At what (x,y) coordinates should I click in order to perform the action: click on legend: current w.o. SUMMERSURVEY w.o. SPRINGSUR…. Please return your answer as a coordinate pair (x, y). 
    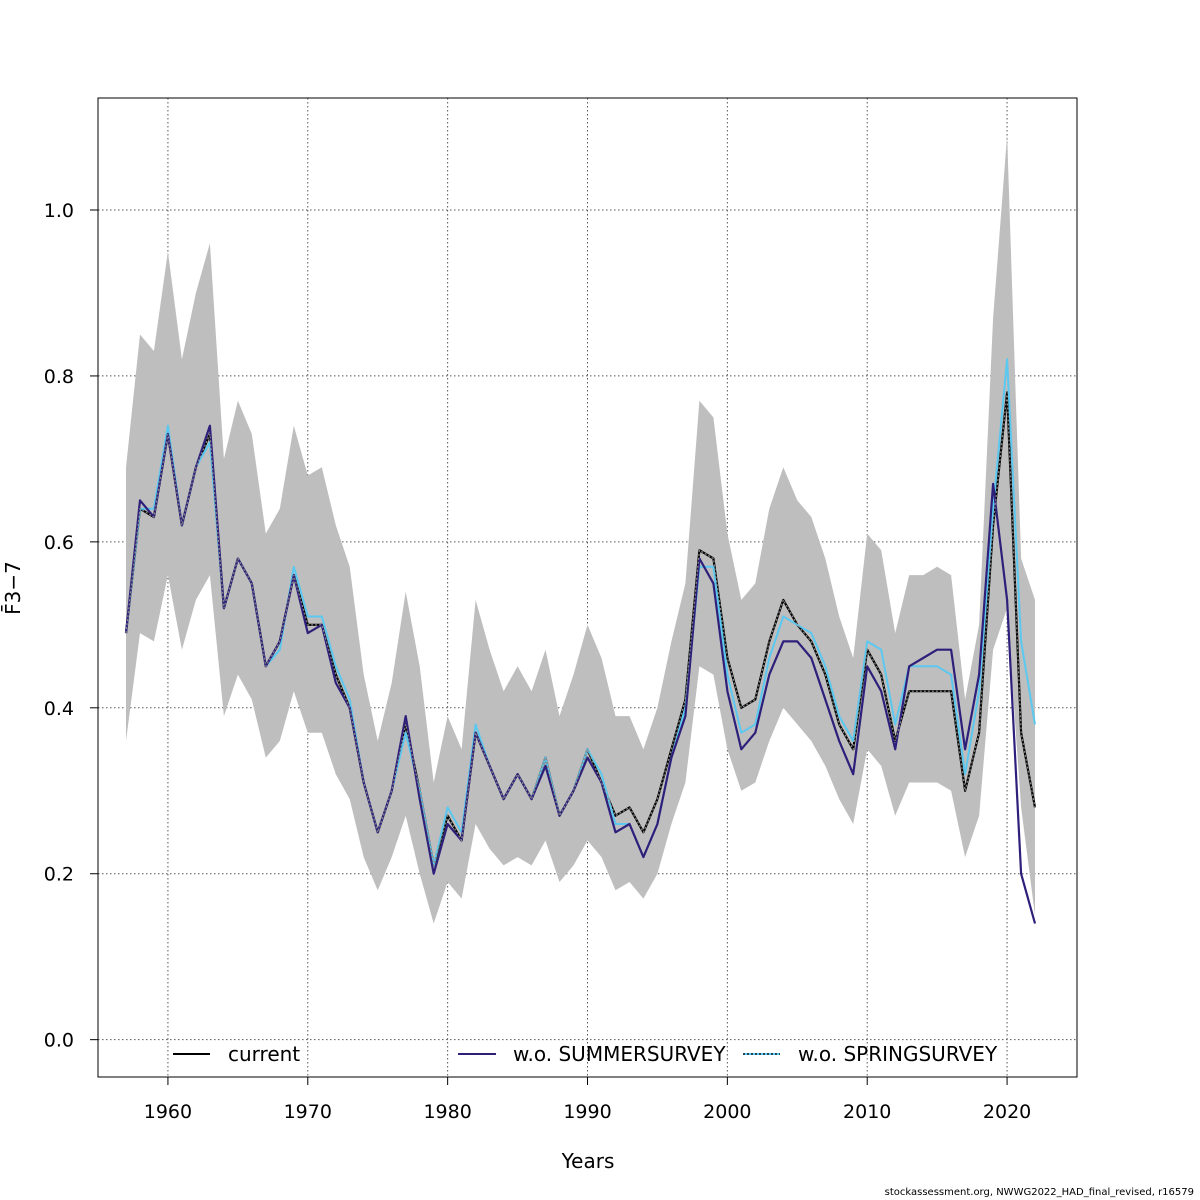
    Looking at the image, I should click on (585, 1054).